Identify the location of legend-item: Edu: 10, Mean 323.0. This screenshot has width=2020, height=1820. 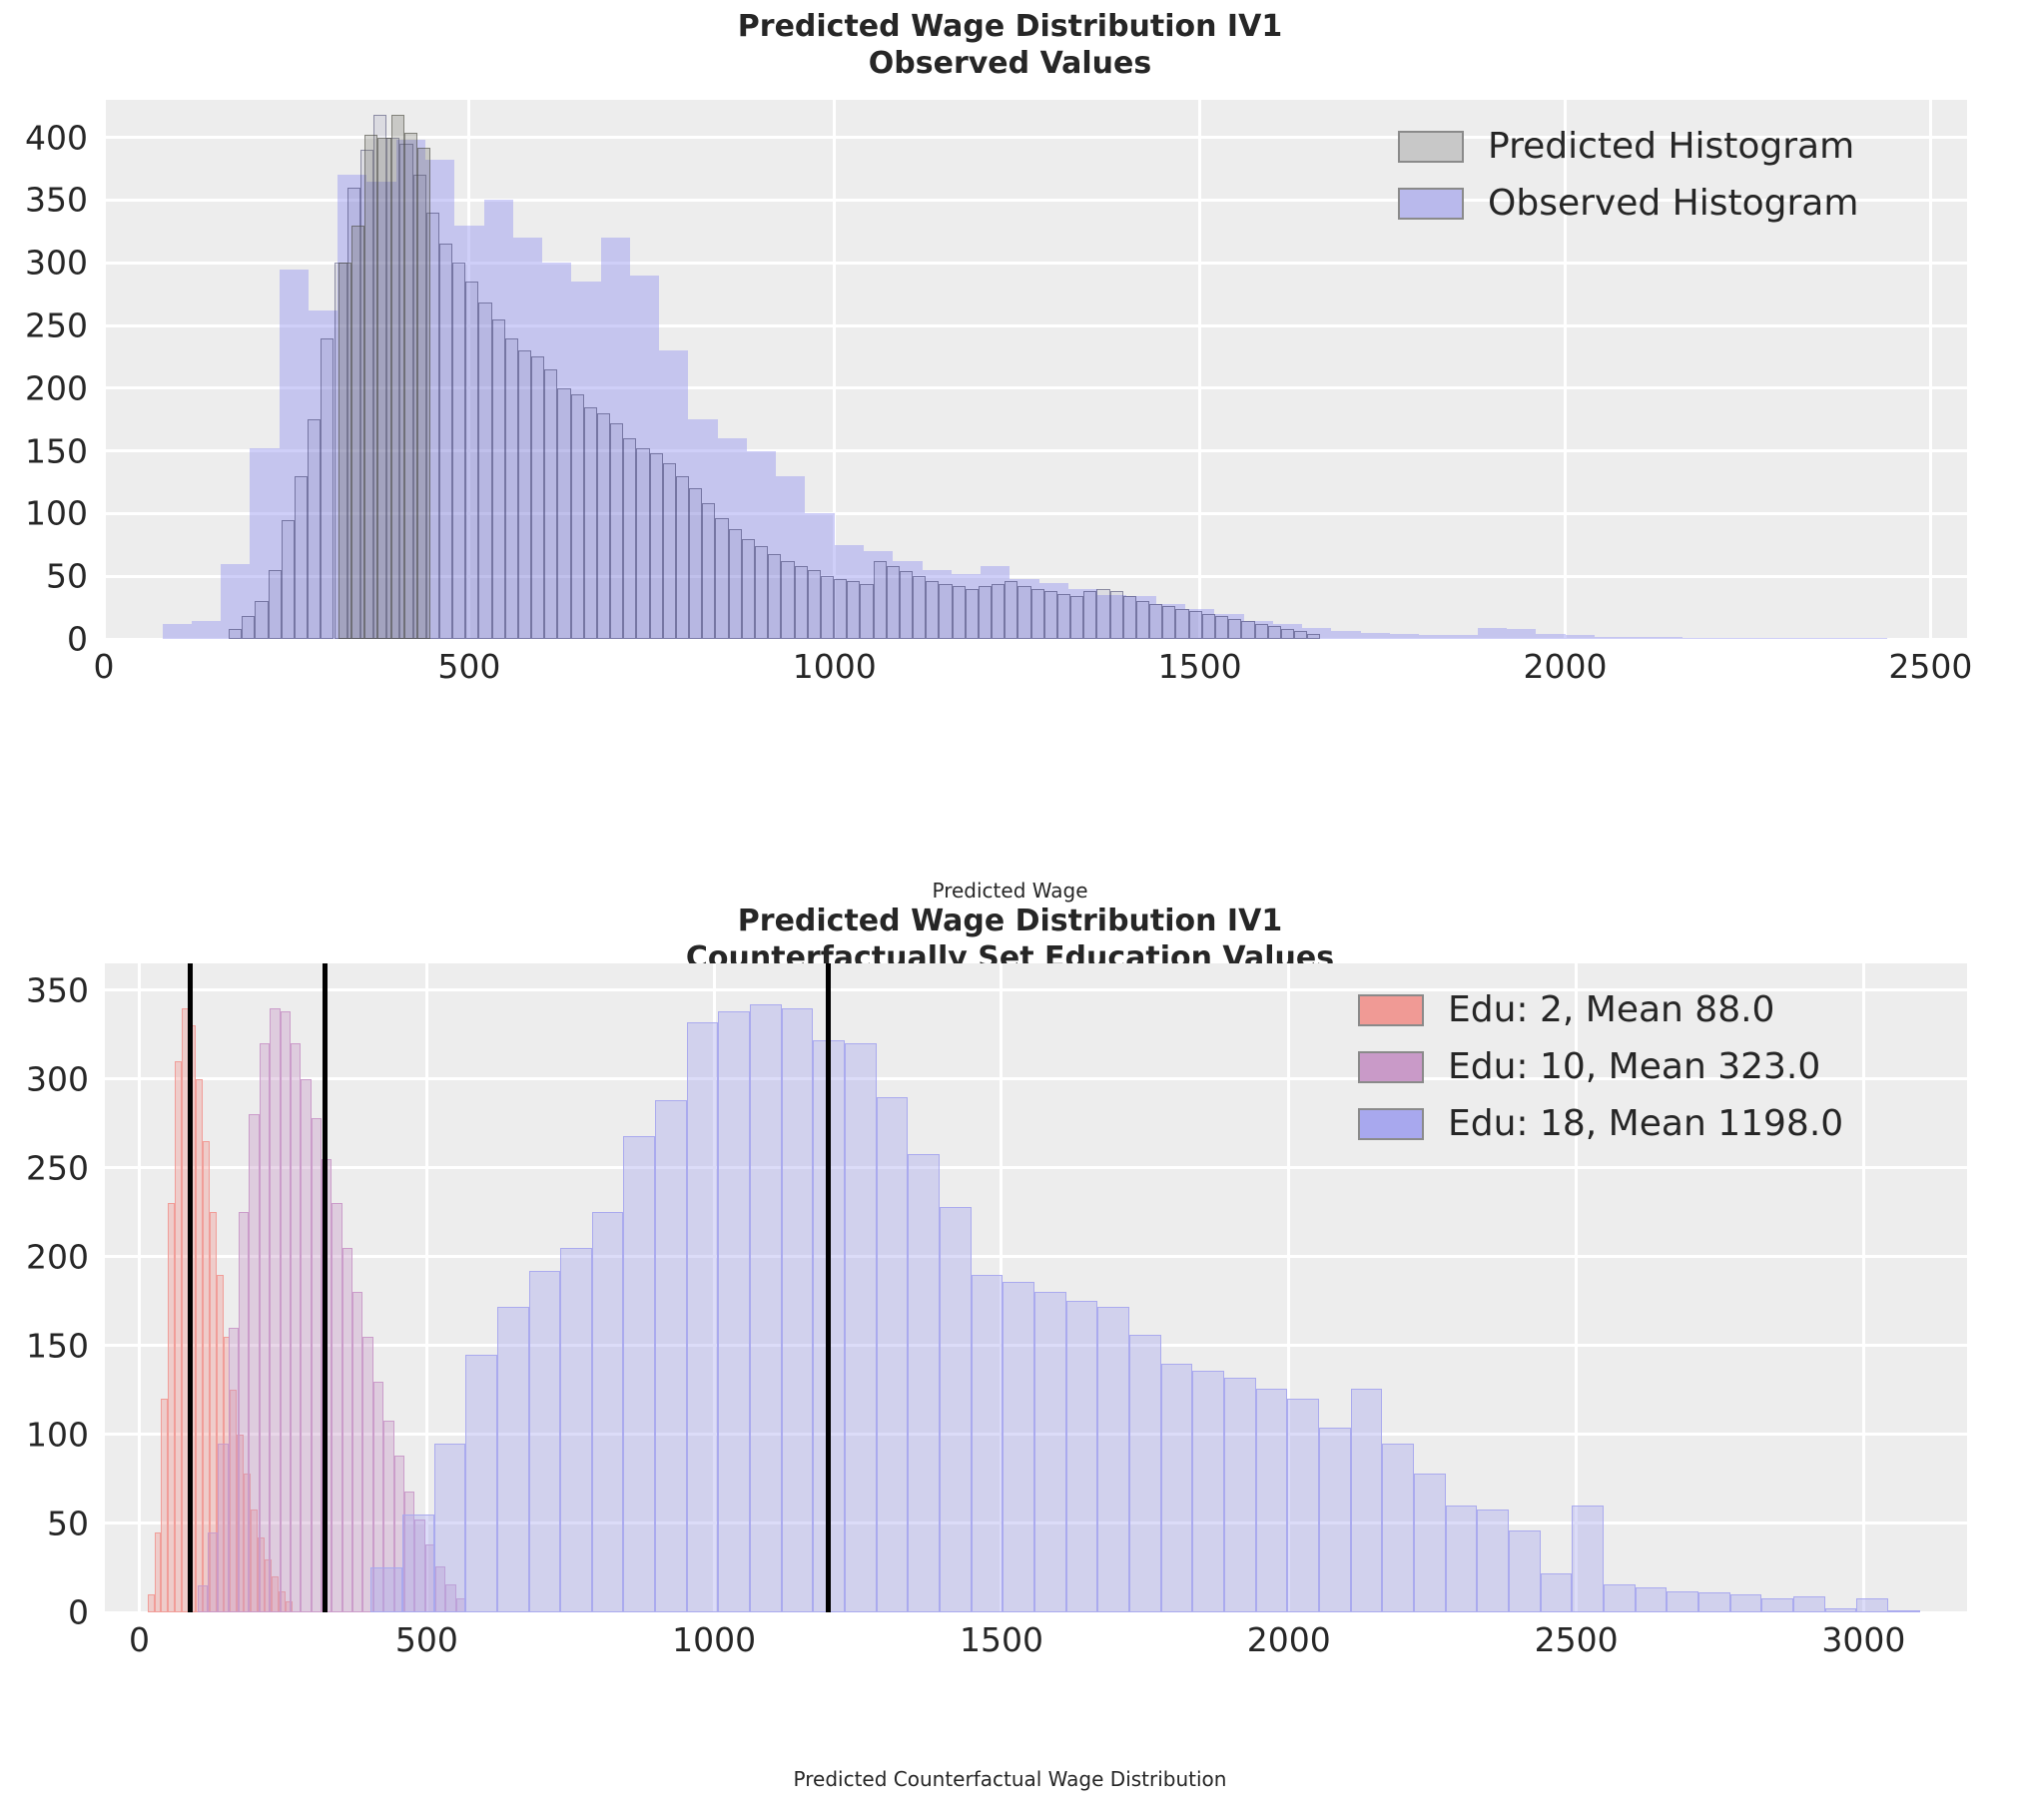
(1600, 1066).